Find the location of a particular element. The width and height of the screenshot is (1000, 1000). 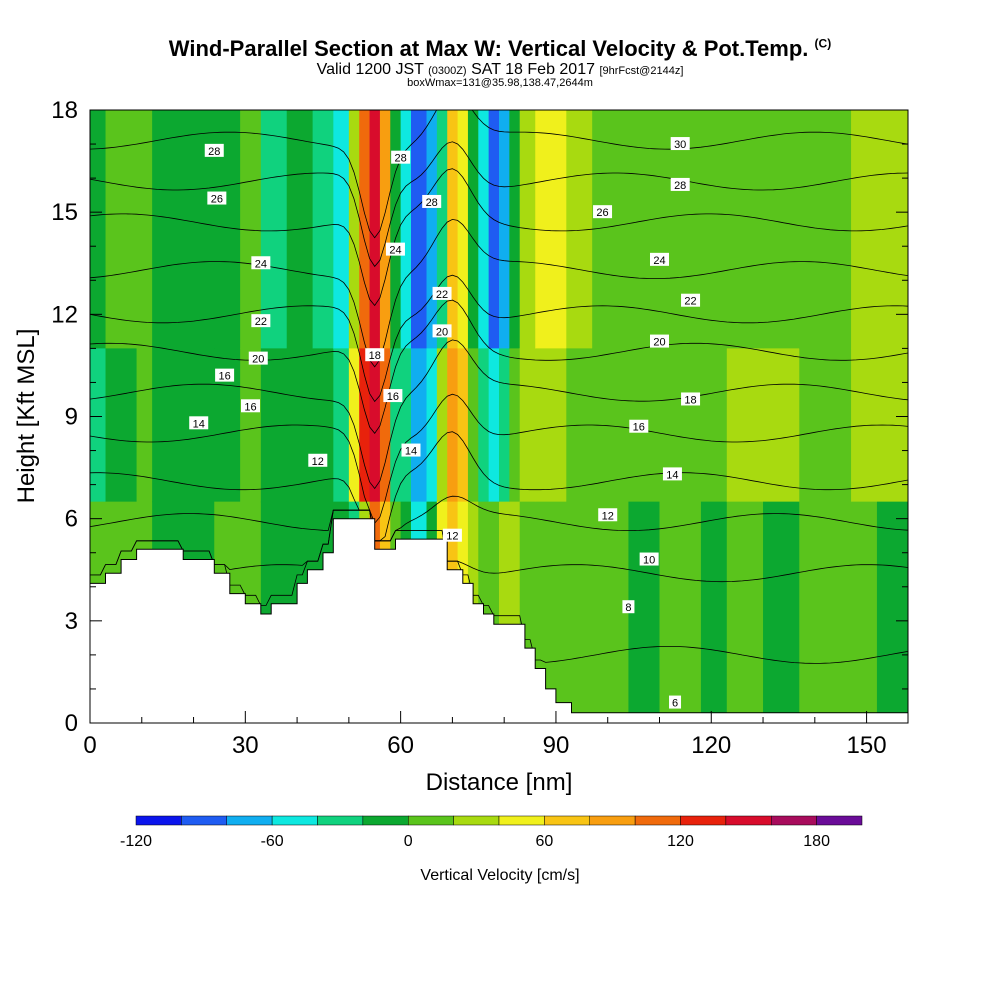

contour-label-text: 26 is located at coordinates (217, 200).